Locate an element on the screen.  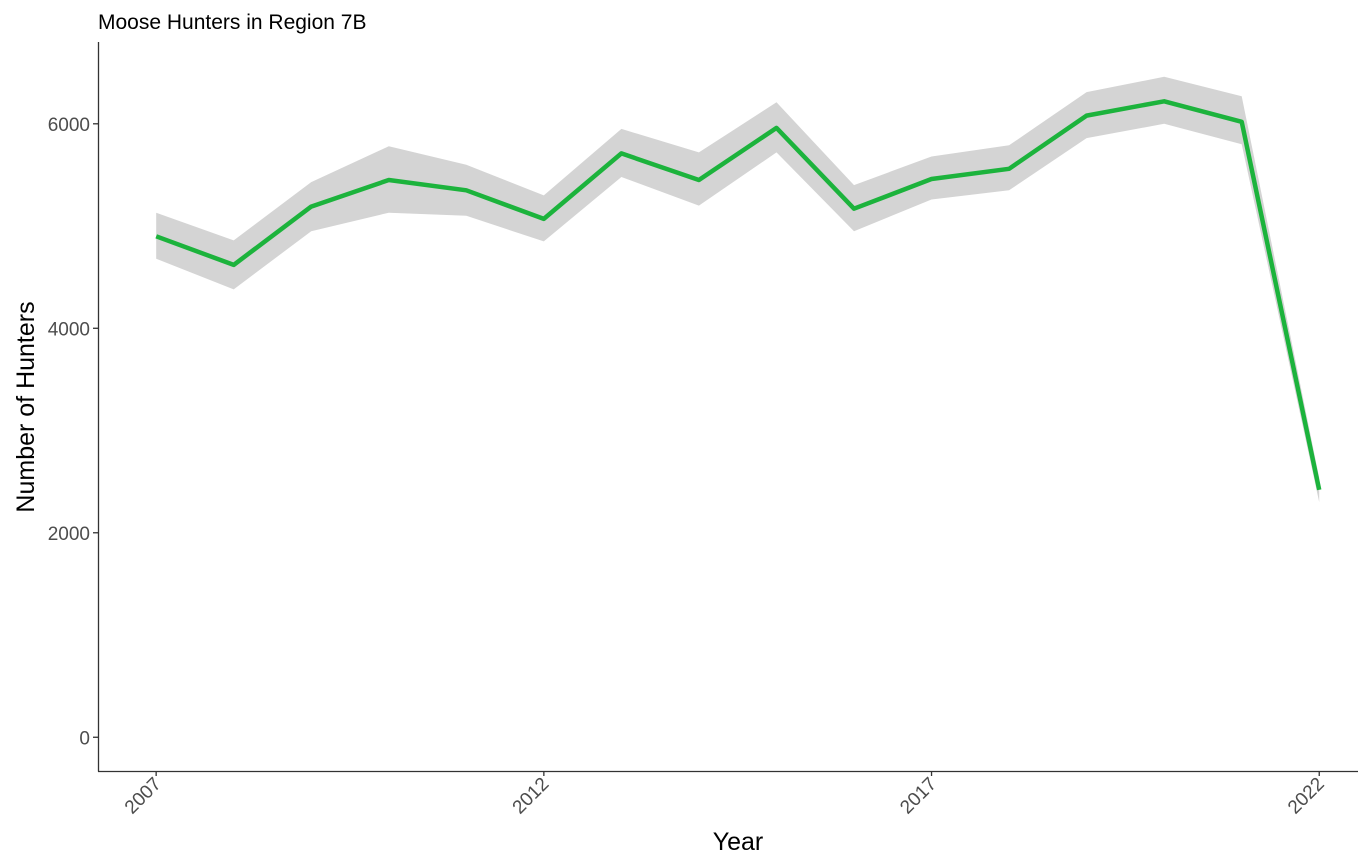
y-axis-ticks: 0 2000 4000 6000 is located at coordinates (73, 432).